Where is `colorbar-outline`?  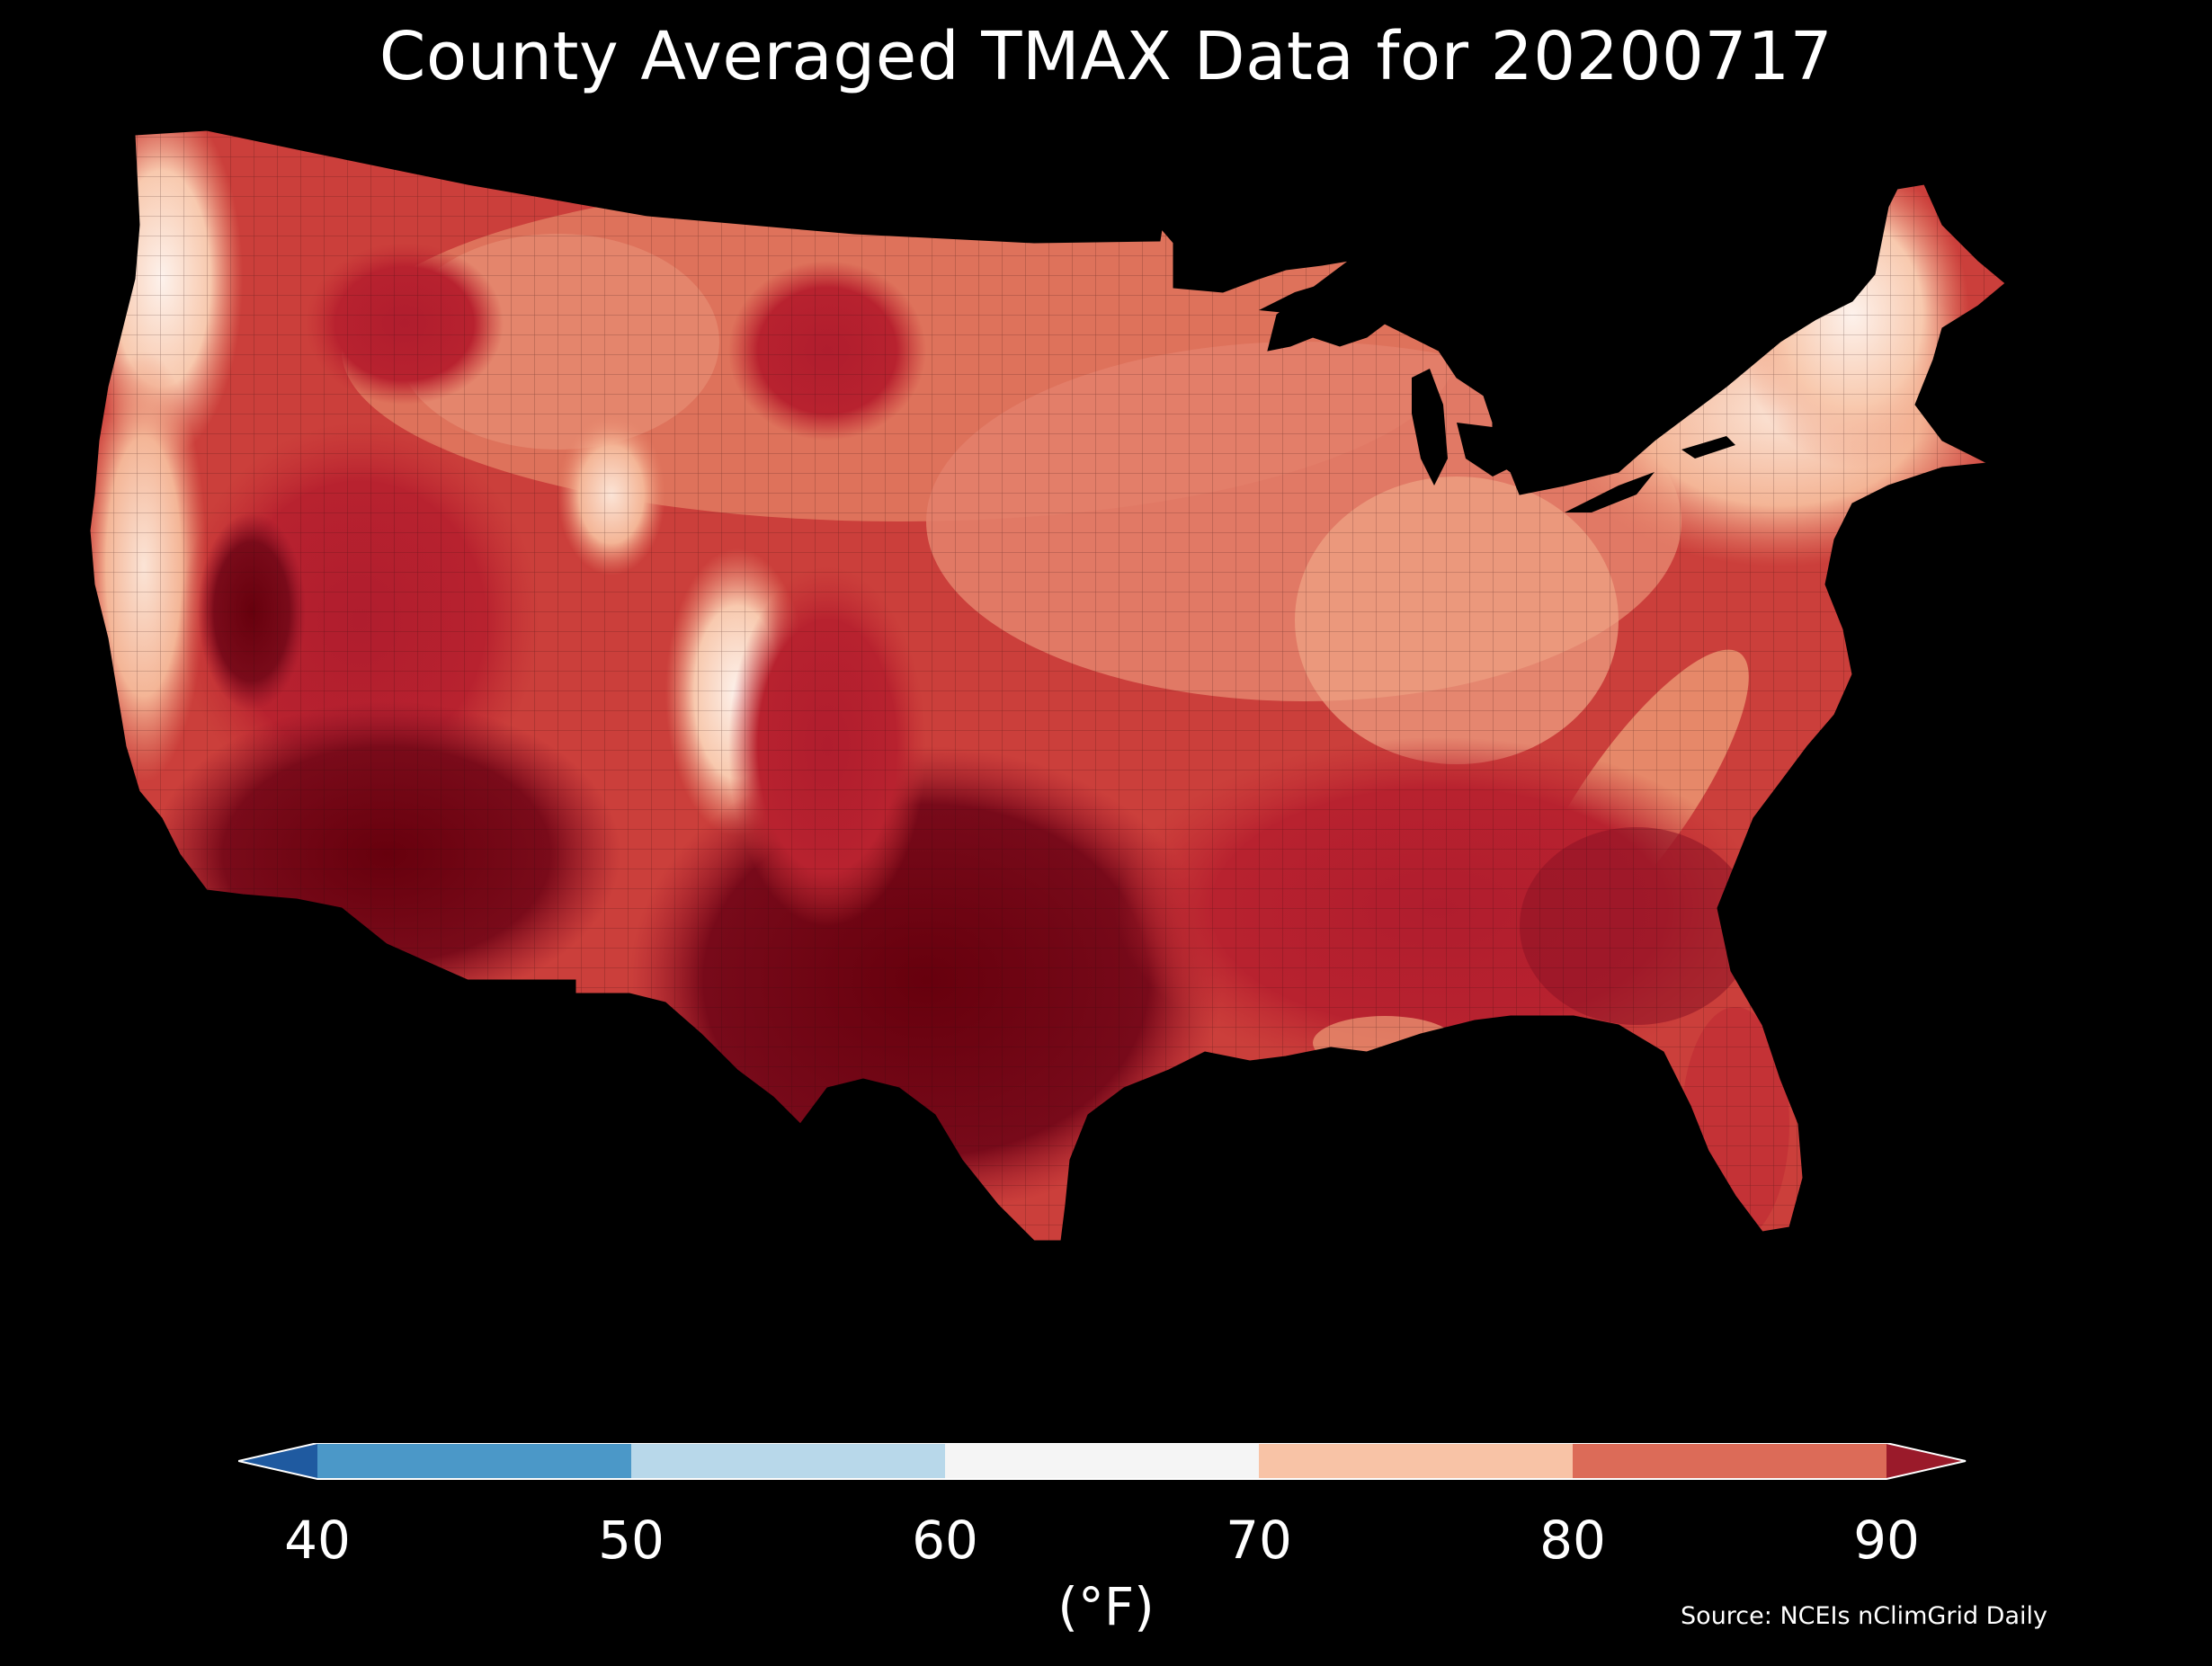 colorbar-outline is located at coordinates (1102, 1462).